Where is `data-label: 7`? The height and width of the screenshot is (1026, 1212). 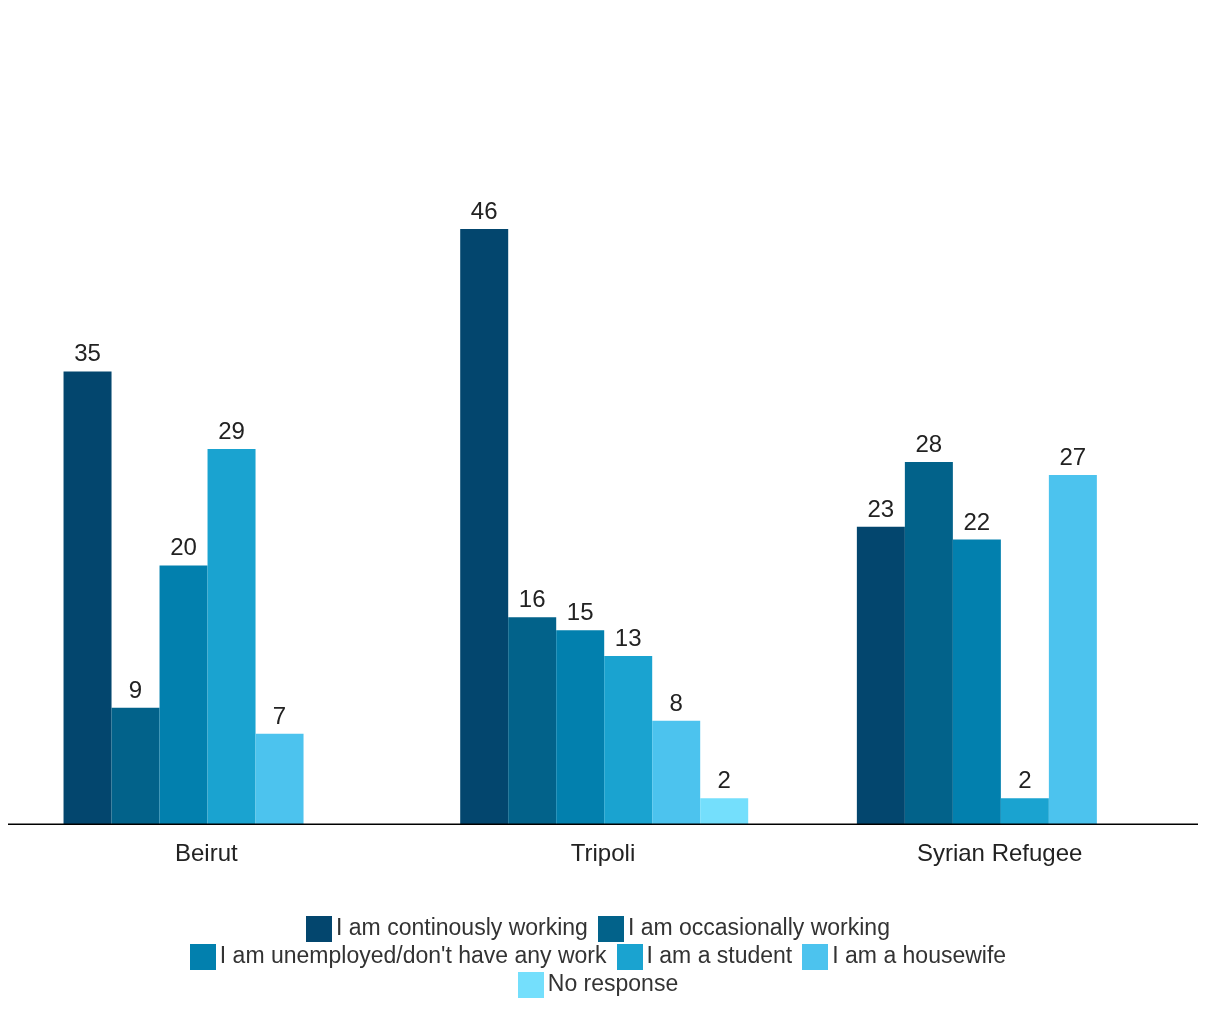 data-label: 7 is located at coordinates (279, 715).